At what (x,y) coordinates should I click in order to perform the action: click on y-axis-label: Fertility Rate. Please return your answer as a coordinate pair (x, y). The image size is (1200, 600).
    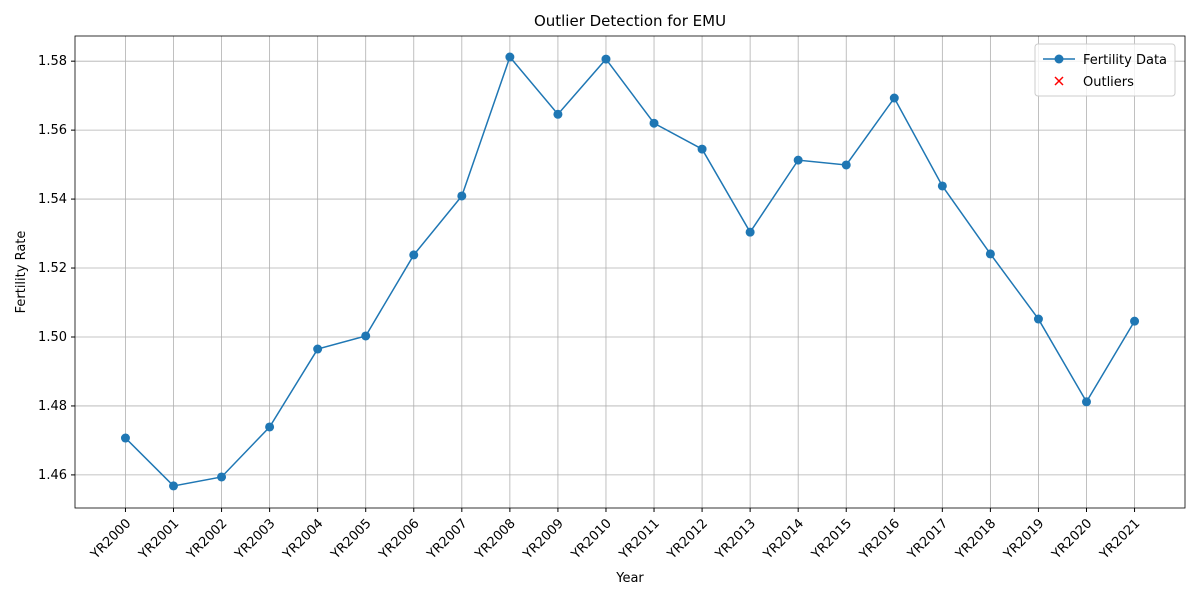
    Looking at the image, I should click on (21, 272).